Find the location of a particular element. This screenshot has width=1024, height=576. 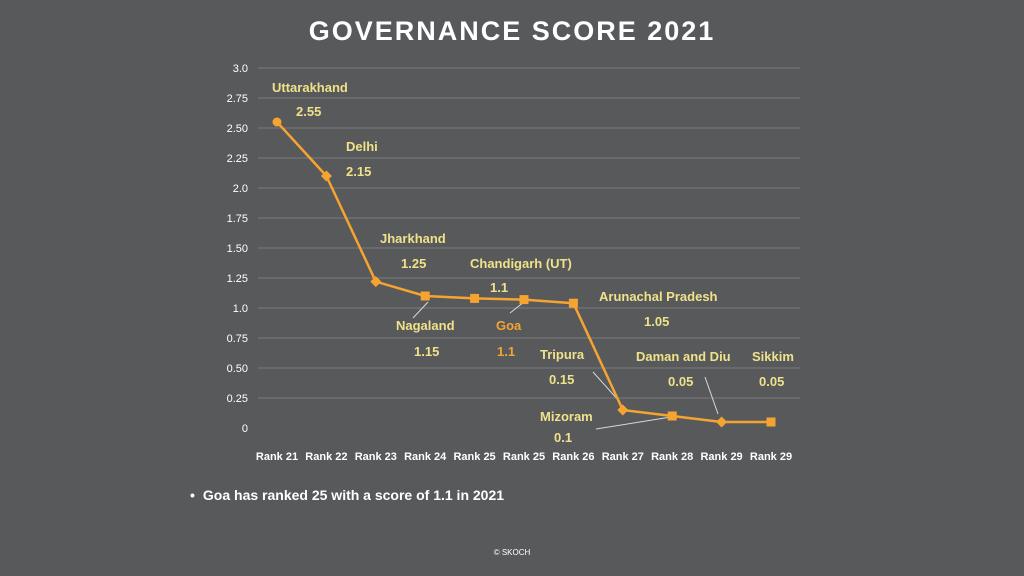

y-tick-label: 2.75 is located at coordinates (237, 99).